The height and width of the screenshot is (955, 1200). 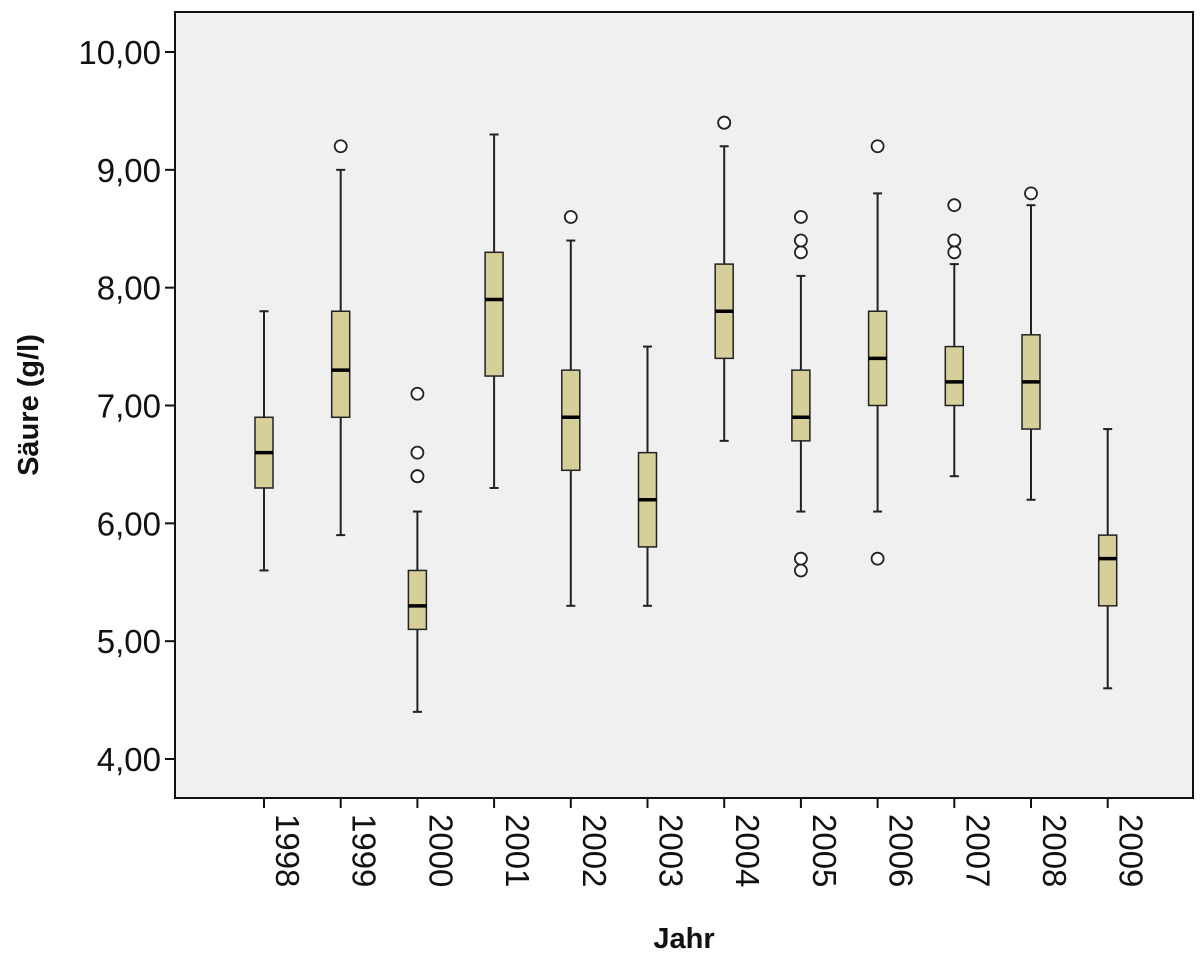 What do you see at coordinates (129, 759) in the screenshot?
I see `y-tick-label: 4,00` at bounding box center [129, 759].